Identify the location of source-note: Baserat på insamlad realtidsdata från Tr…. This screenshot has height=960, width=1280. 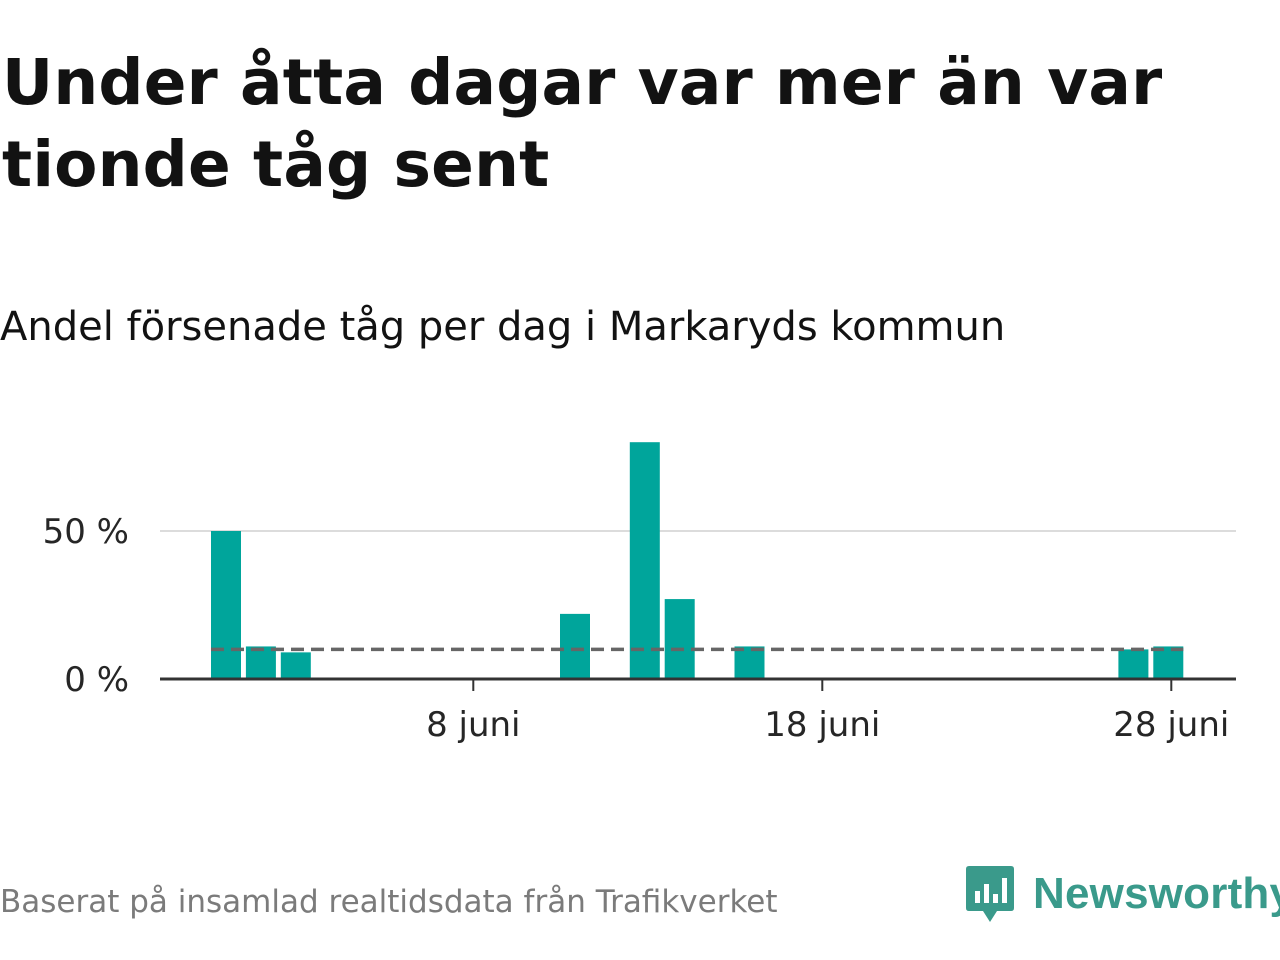
(389, 902).